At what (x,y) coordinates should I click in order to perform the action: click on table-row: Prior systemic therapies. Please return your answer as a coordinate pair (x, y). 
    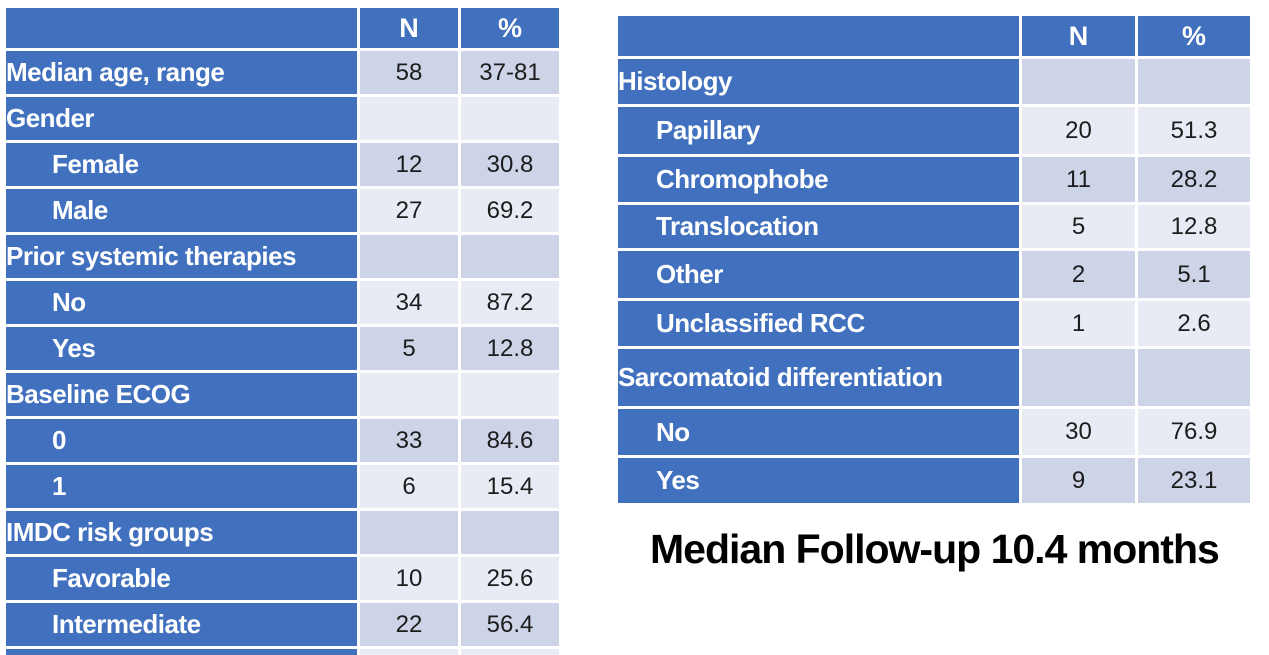
    Looking at the image, I should click on (282, 256).